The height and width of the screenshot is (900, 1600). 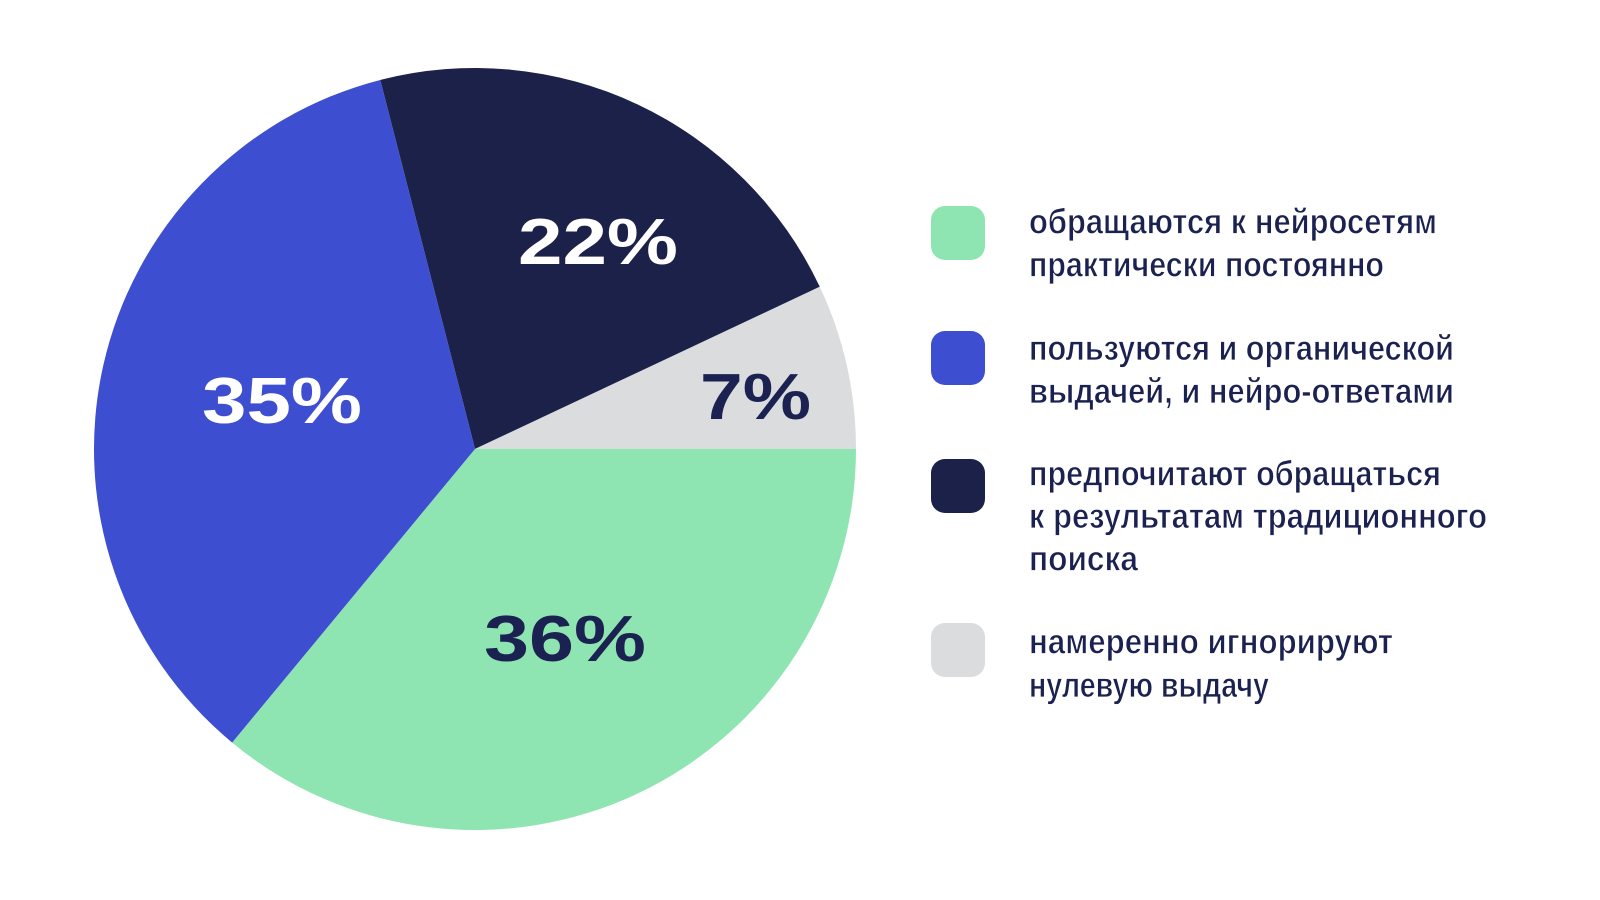 What do you see at coordinates (1149, 685) in the screenshot?
I see `svg-text: нулевую выдачу` at bounding box center [1149, 685].